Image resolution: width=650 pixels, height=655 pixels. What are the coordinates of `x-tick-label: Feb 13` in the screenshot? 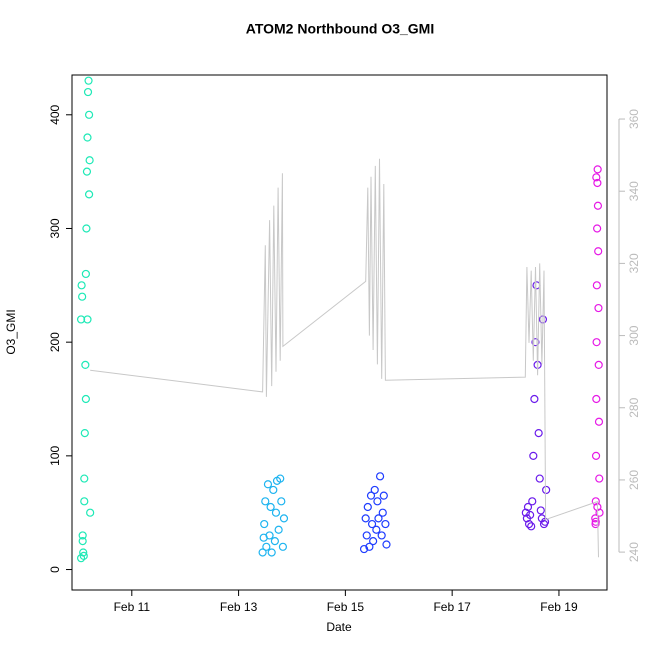 It's located at (239, 607).